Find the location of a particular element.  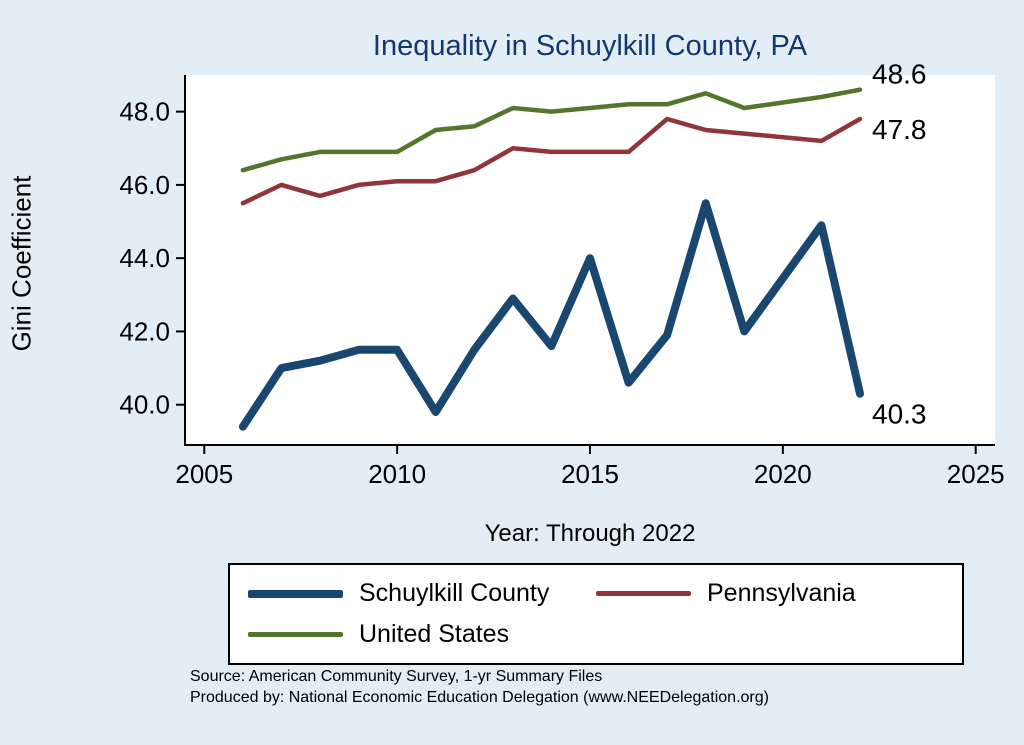

x-tick-label: 2005 is located at coordinates (204, 474).